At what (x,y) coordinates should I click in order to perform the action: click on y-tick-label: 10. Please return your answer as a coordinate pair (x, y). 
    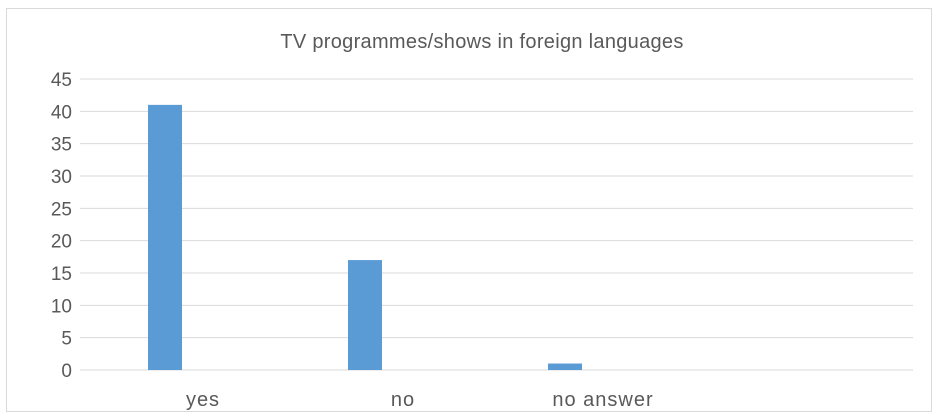
    Looking at the image, I should click on (61, 306).